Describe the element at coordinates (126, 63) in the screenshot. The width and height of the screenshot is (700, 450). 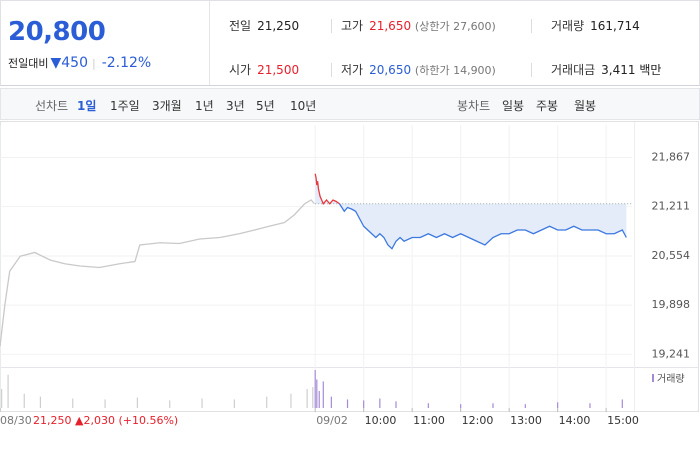
I see `change-rate: -2.12%` at that location.